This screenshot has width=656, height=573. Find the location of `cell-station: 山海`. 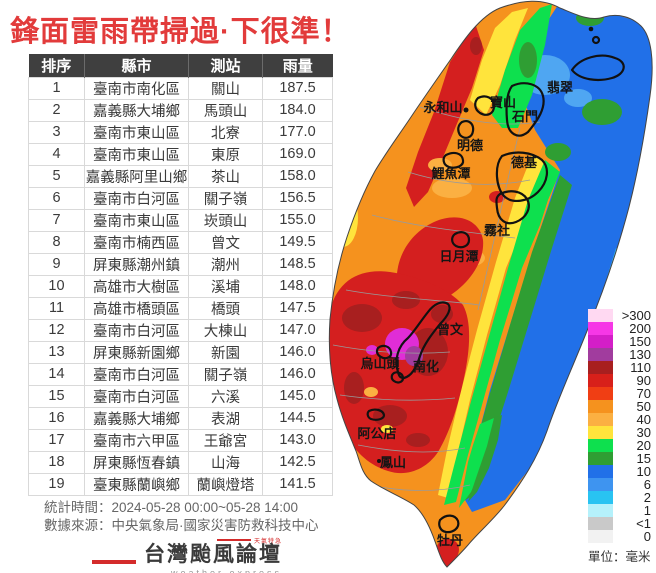

cell-station: 山海 is located at coordinates (225, 462).